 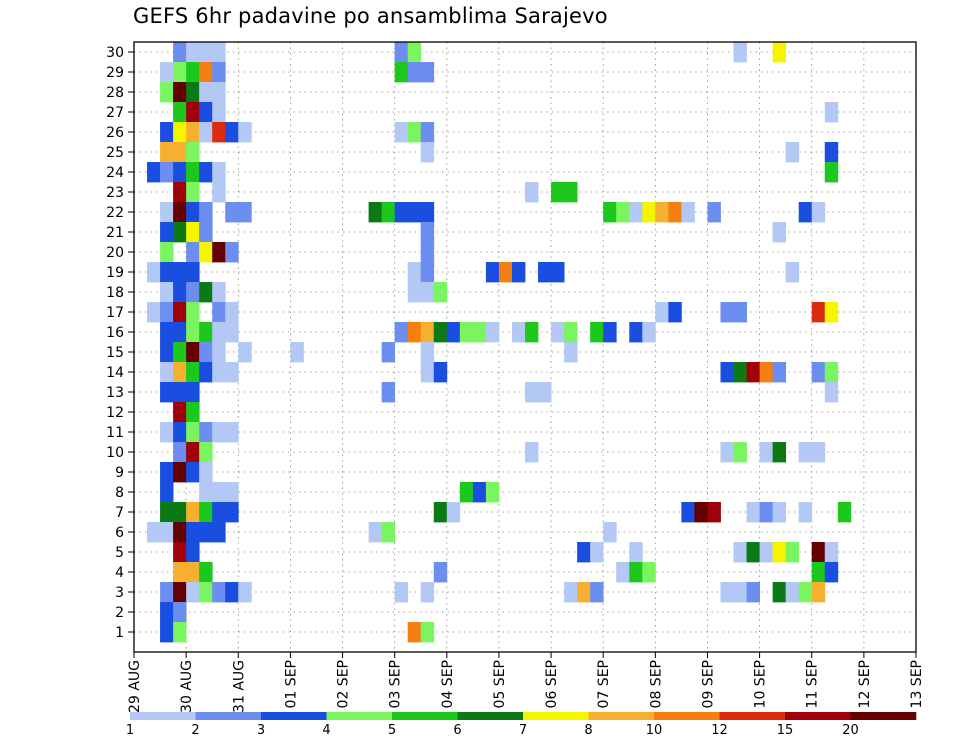 What do you see at coordinates (588, 730) in the screenshot?
I see `legend-level-label: 8` at bounding box center [588, 730].